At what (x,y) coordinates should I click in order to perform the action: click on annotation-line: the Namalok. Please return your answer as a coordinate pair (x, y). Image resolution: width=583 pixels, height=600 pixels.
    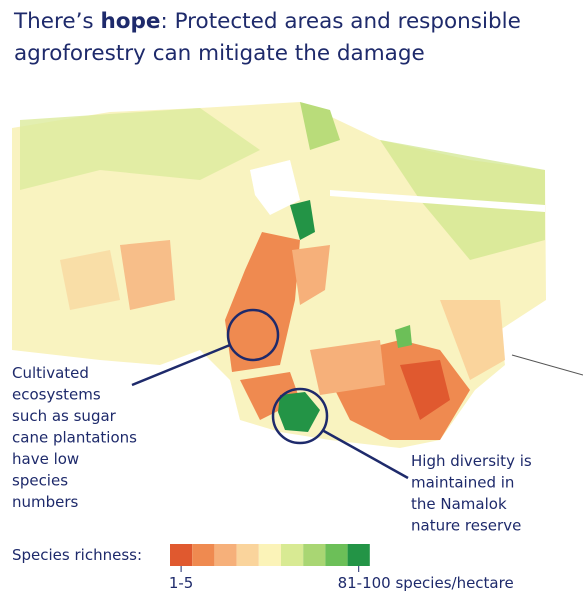
    Looking at the image, I should click on (459, 504).